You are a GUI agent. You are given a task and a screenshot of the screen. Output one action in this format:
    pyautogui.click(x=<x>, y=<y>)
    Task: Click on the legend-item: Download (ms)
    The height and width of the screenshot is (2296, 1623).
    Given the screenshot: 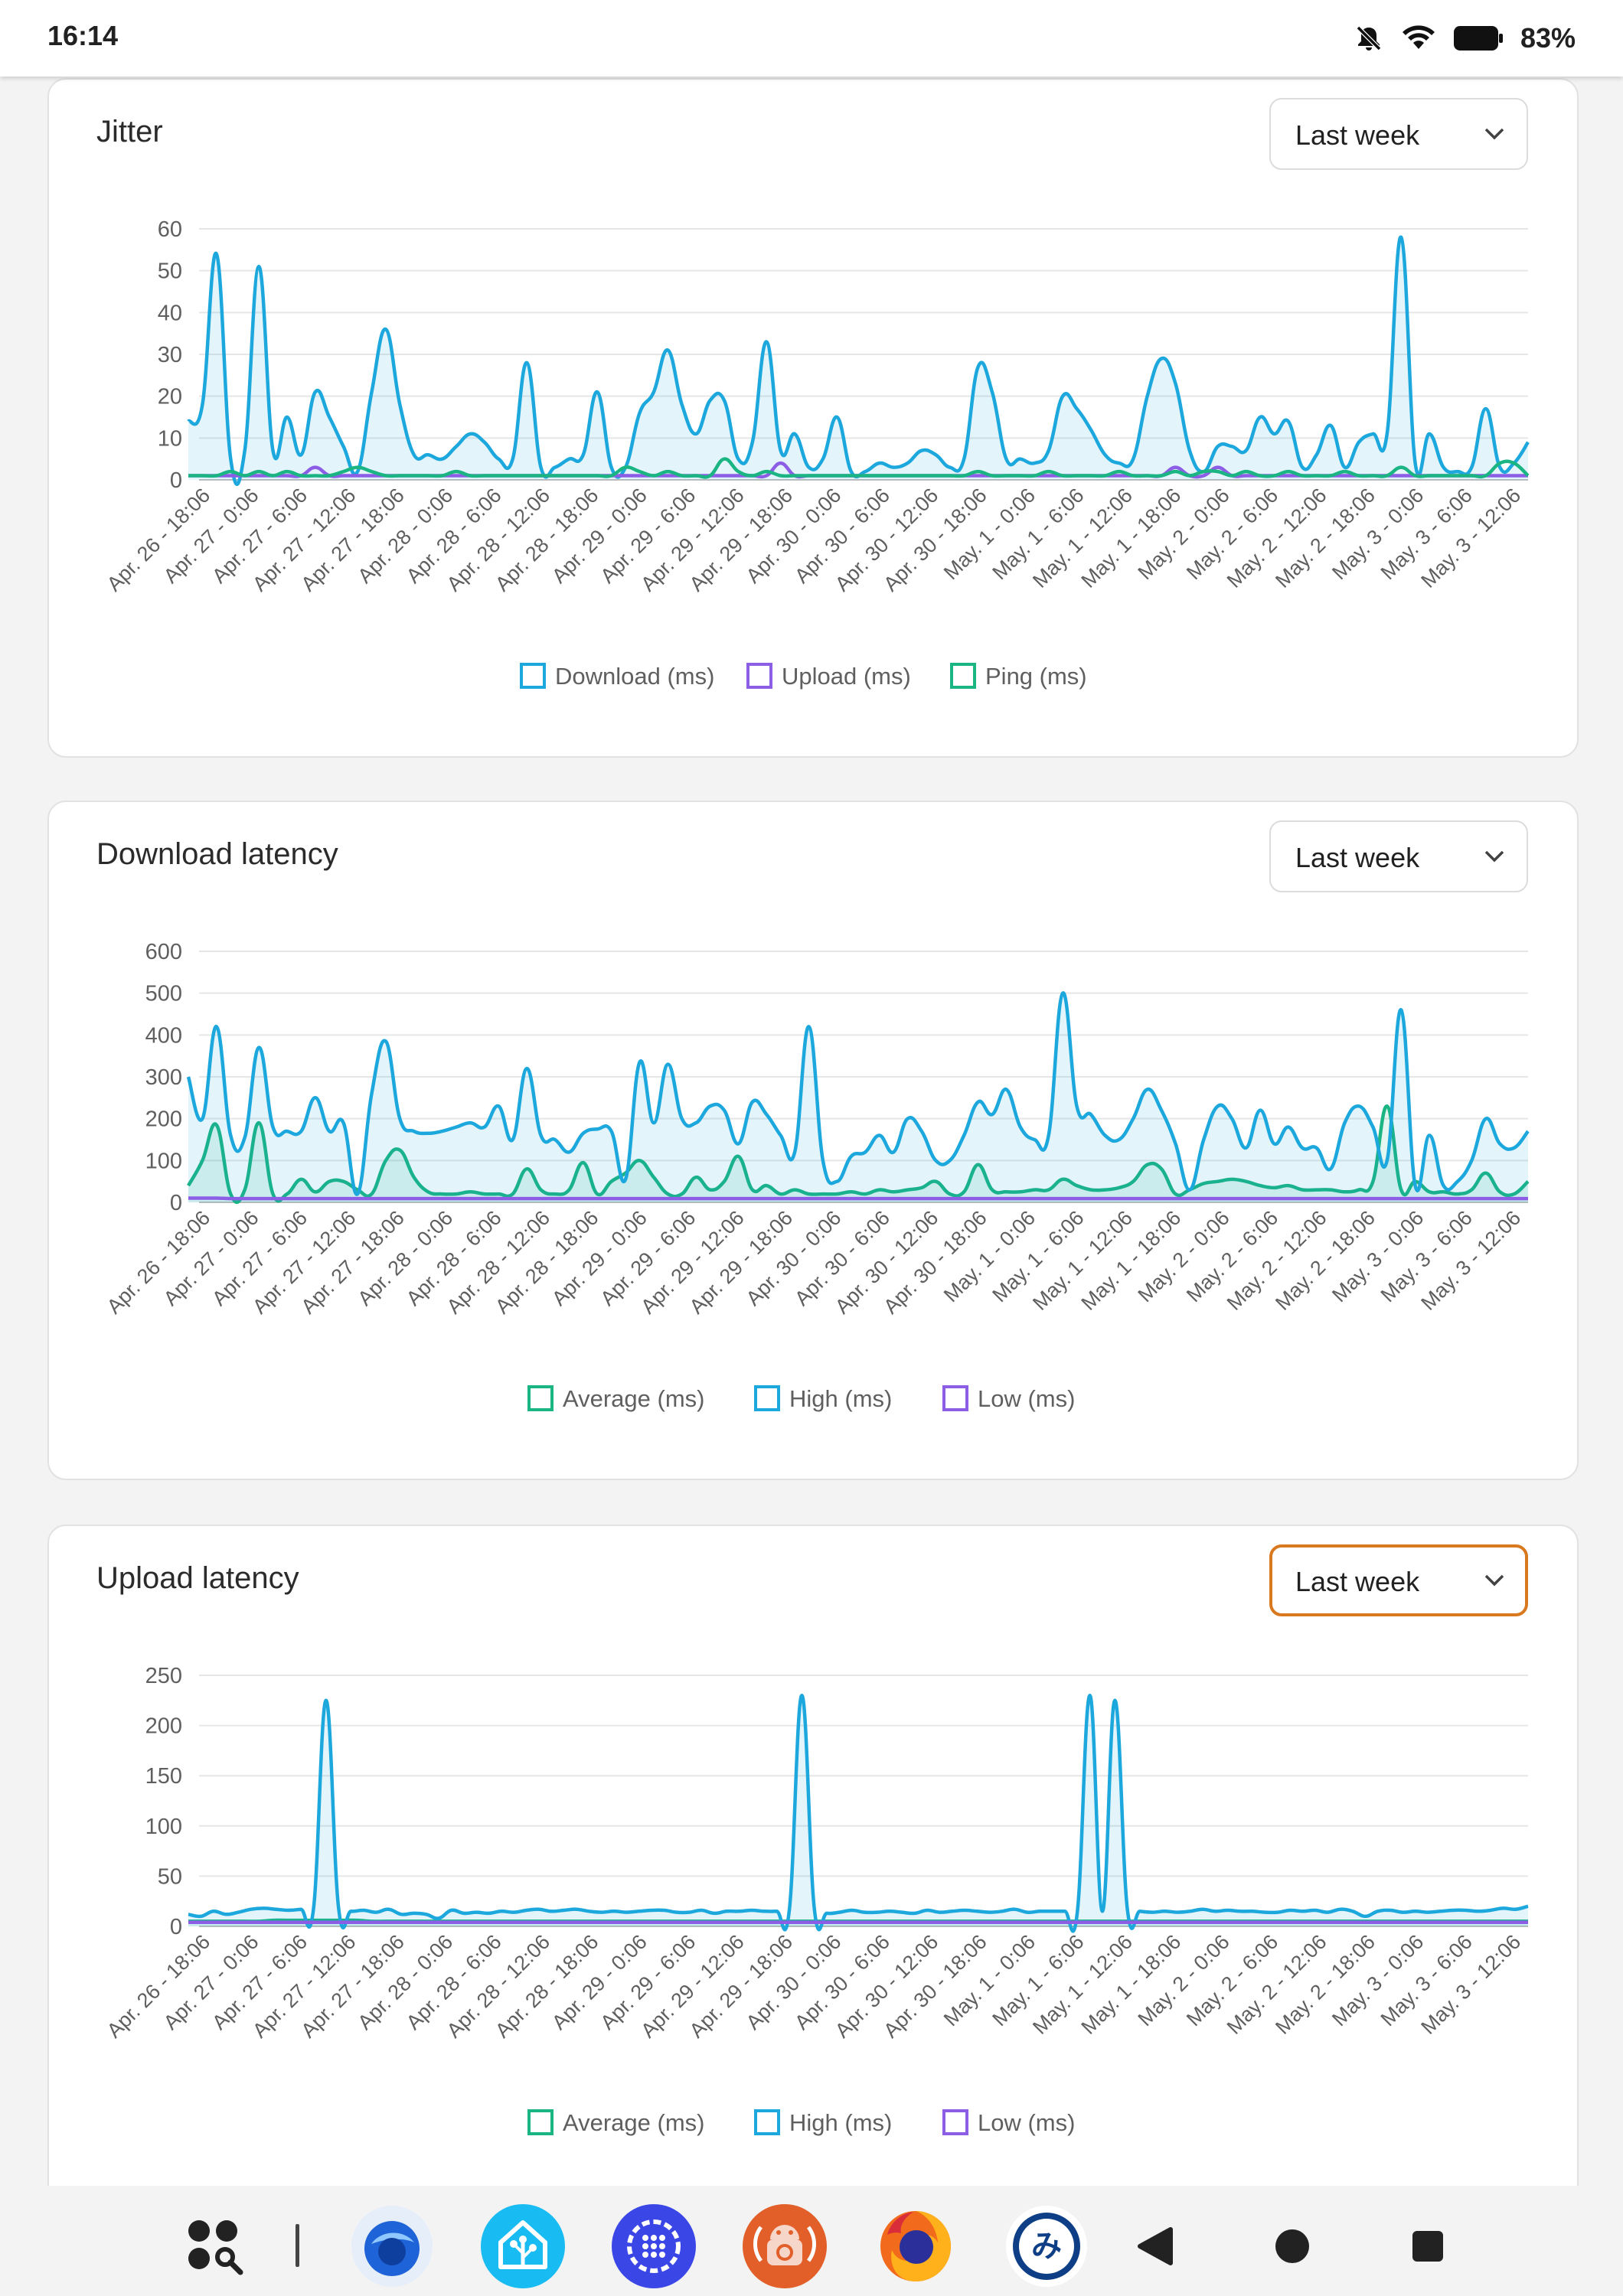 What is the action you would take?
    pyautogui.click(x=617, y=676)
    